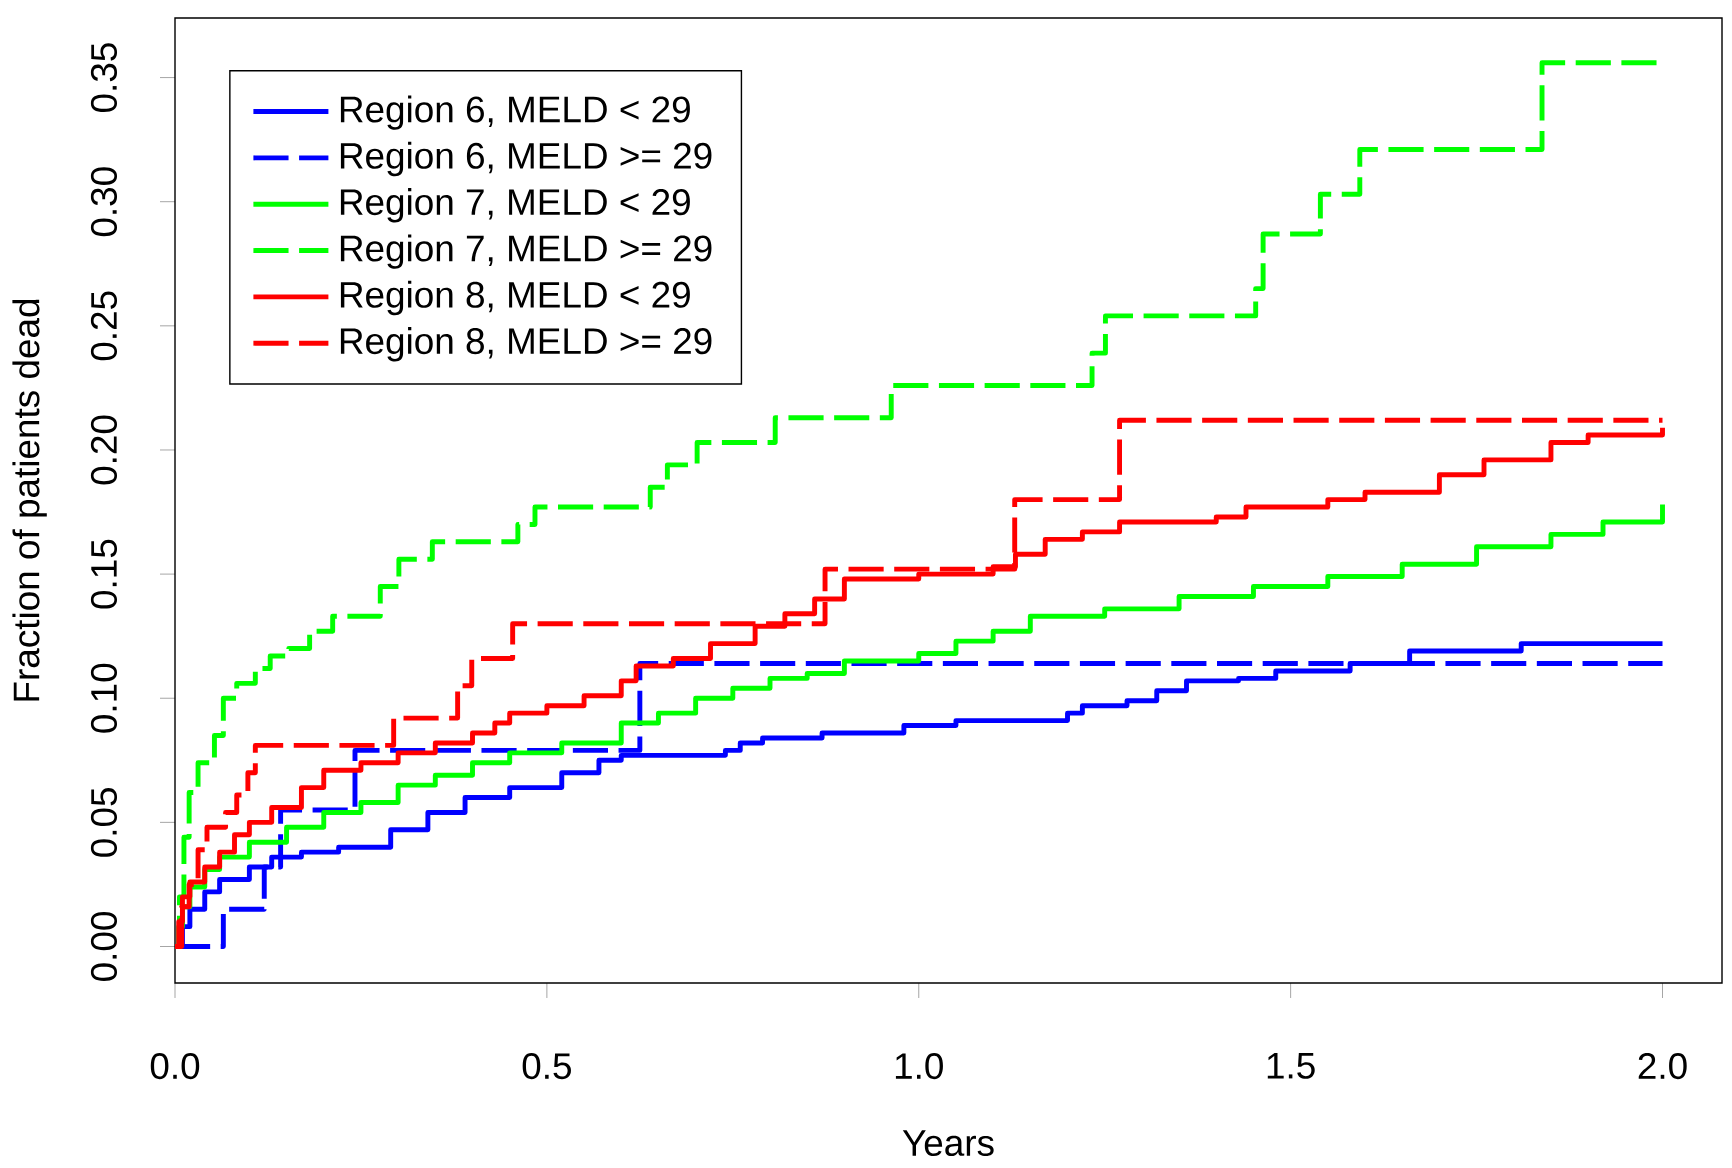  Describe the element at coordinates (175, 1065) in the screenshot. I see `x-tick-label: 0.0` at that location.